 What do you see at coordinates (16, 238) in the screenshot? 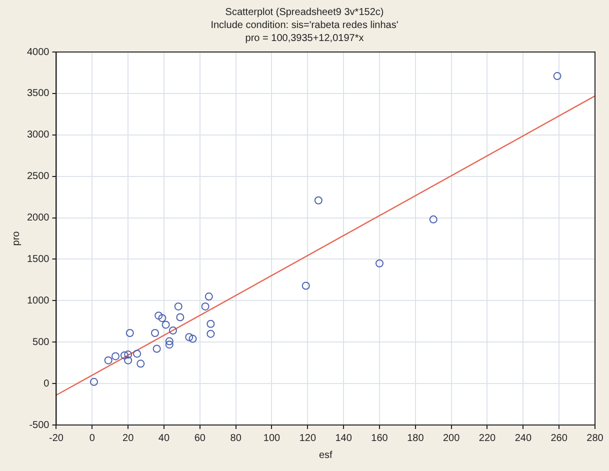
I see `y-axis-title: pro` at bounding box center [16, 238].